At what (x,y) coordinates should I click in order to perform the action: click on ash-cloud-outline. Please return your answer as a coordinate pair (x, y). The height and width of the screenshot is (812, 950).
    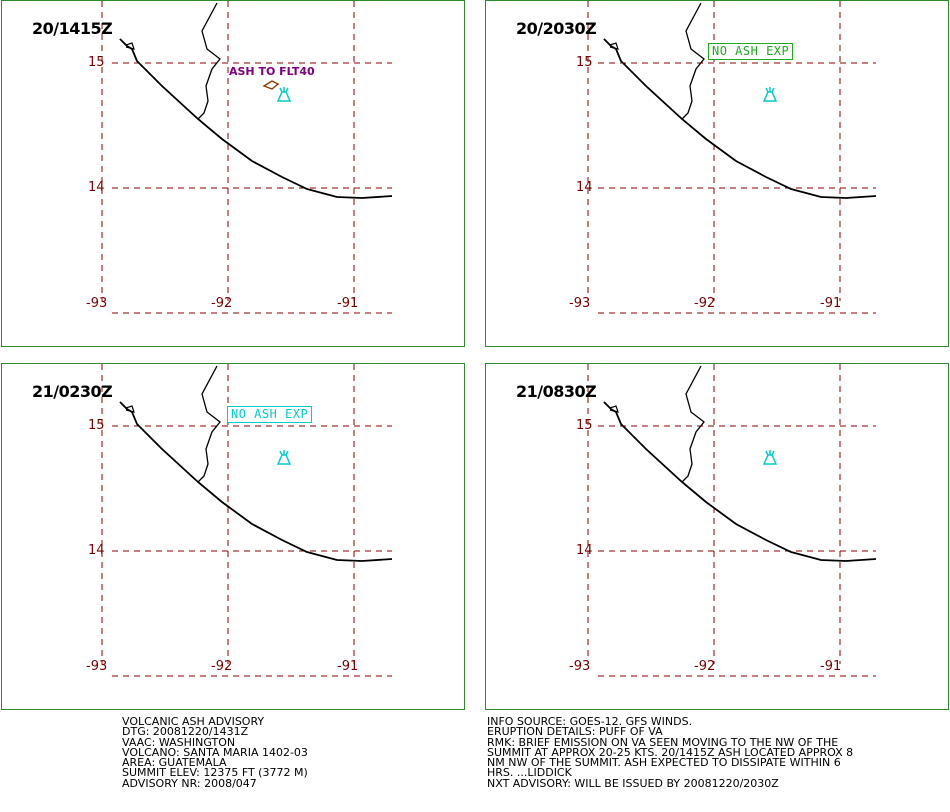
    Looking at the image, I should click on (271, 85).